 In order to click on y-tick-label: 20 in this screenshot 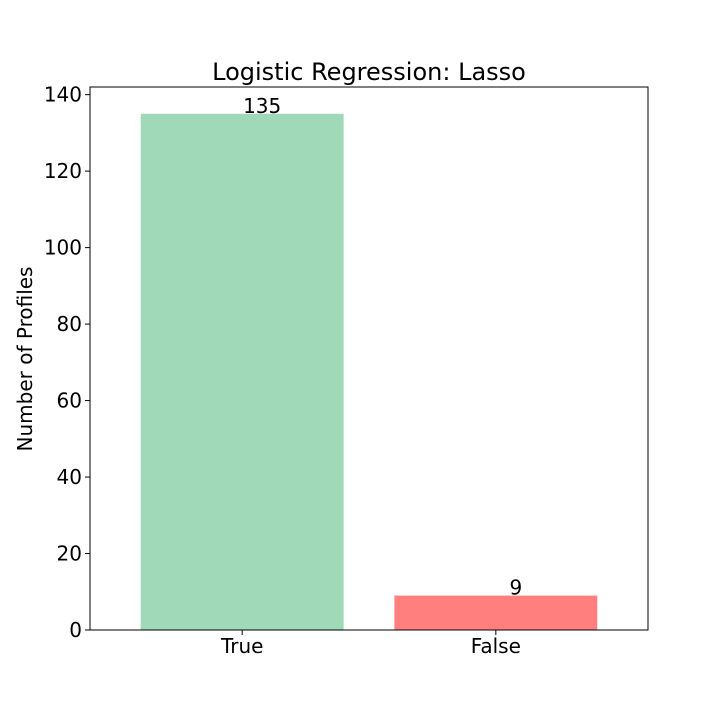, I will do `click(69, 554)`.